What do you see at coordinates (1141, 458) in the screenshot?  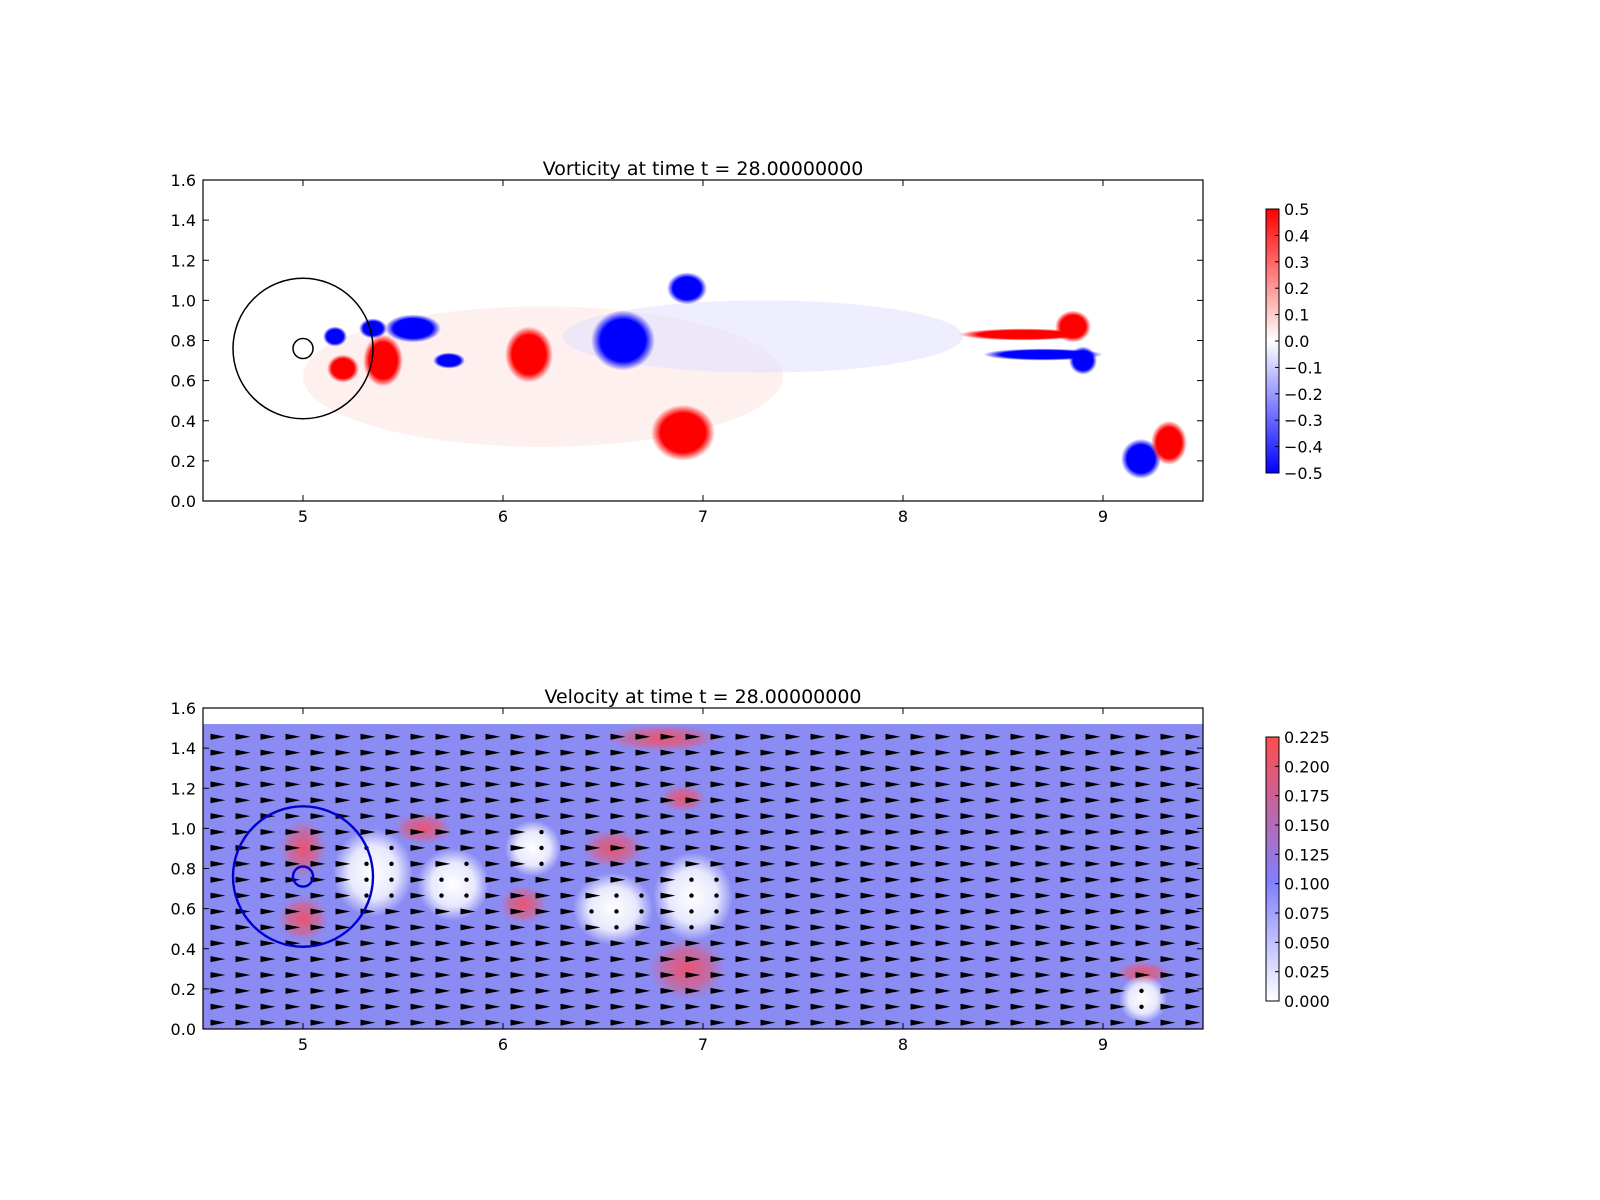 I see `negative-vortex` at bounding box center [1141, 458].